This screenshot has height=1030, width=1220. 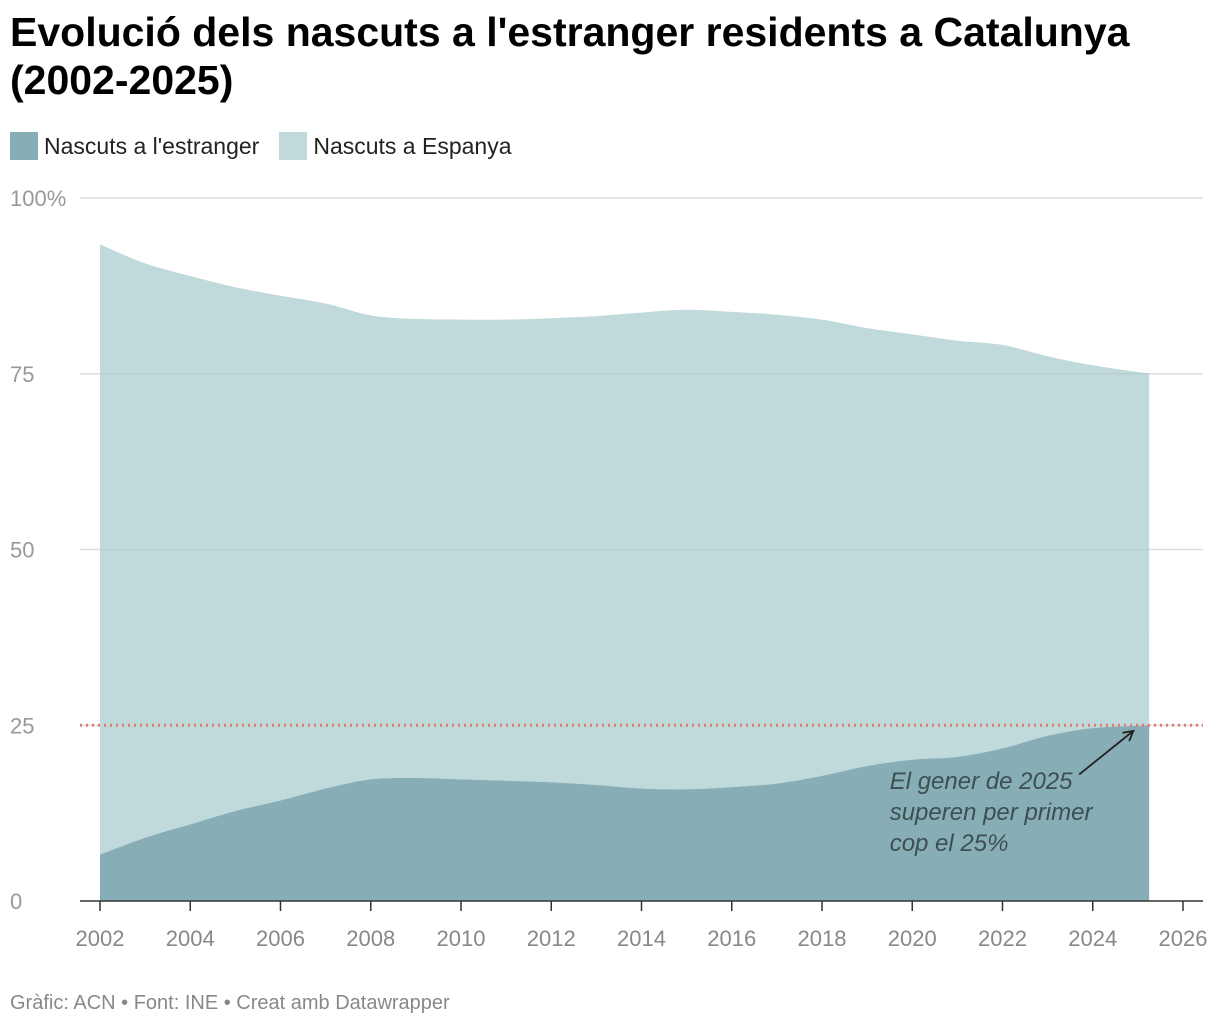 I want to click on legend-item-spain-born: Nascuts a Espanya, so click(x=395, y=146).